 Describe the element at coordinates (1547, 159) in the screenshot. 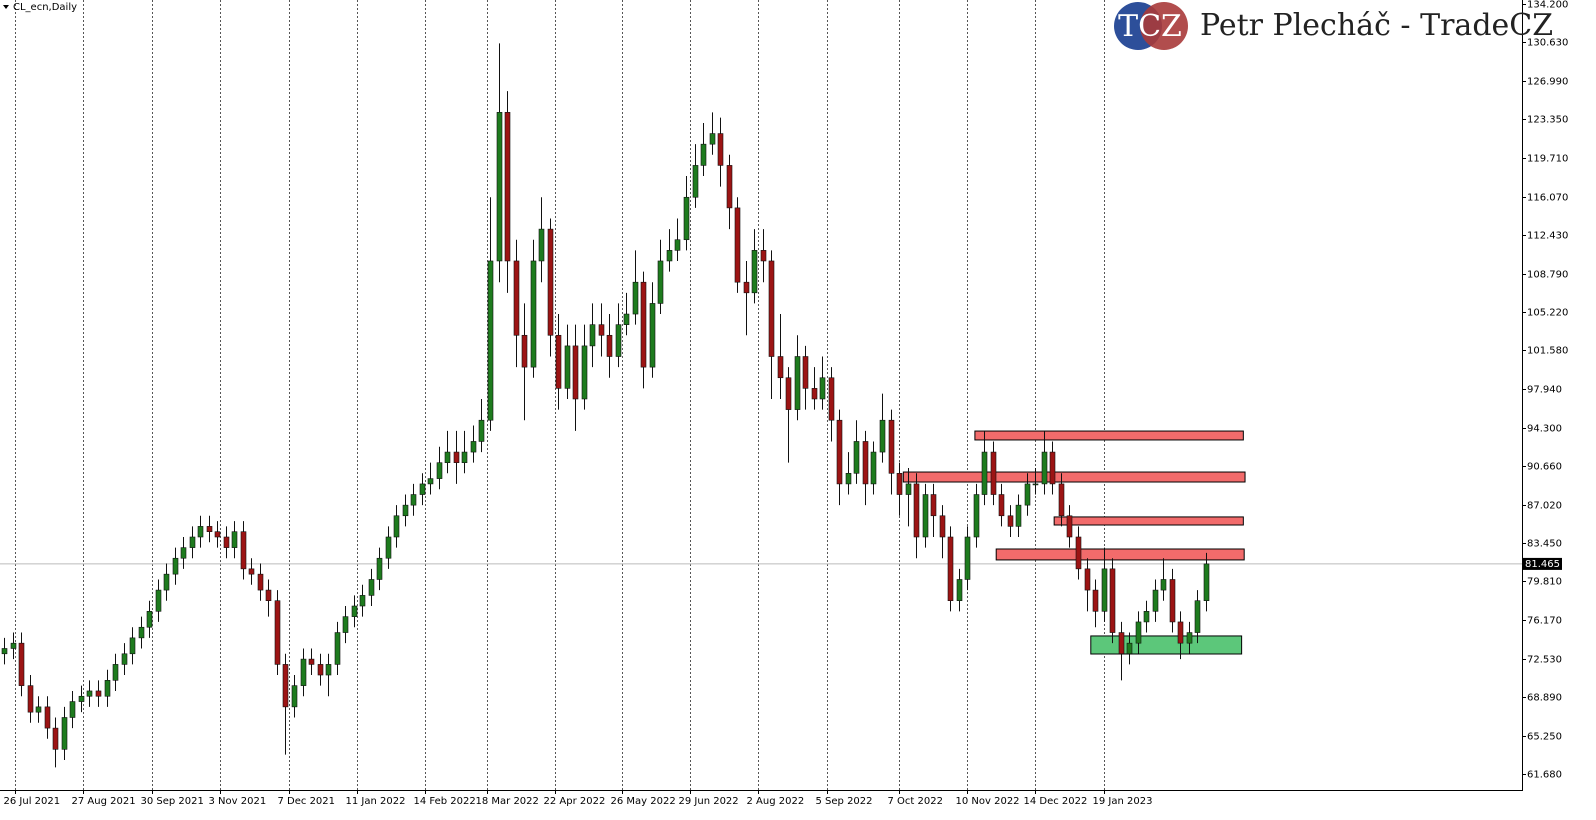

I see `y-tick-label: 119.710` at that location.